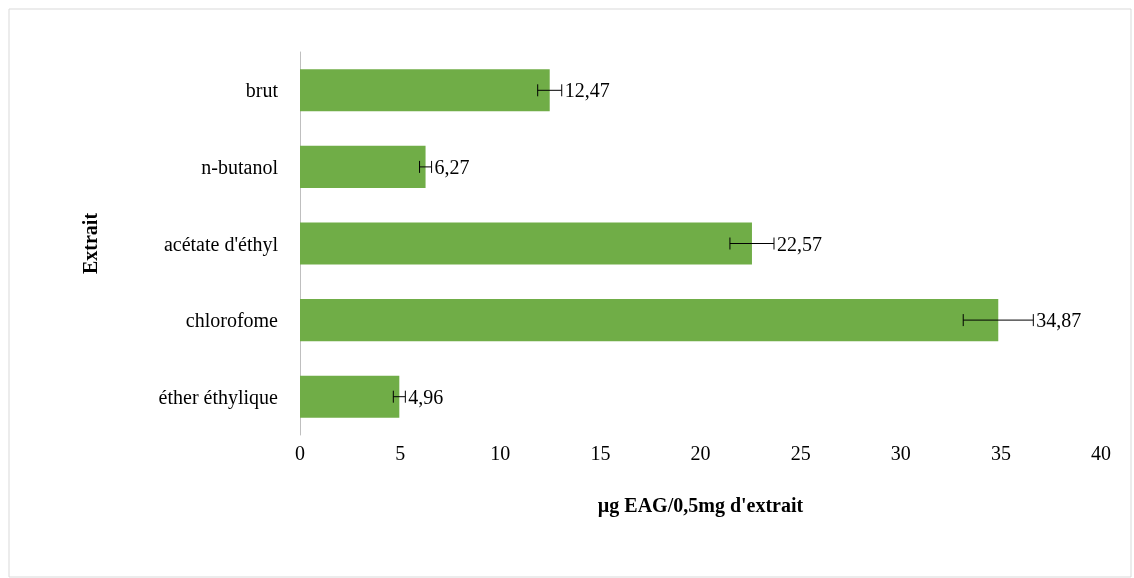 The width and height of the screenshot is (1134, 578). I want to click on x-tick-label: 40, so click(1101, 453).